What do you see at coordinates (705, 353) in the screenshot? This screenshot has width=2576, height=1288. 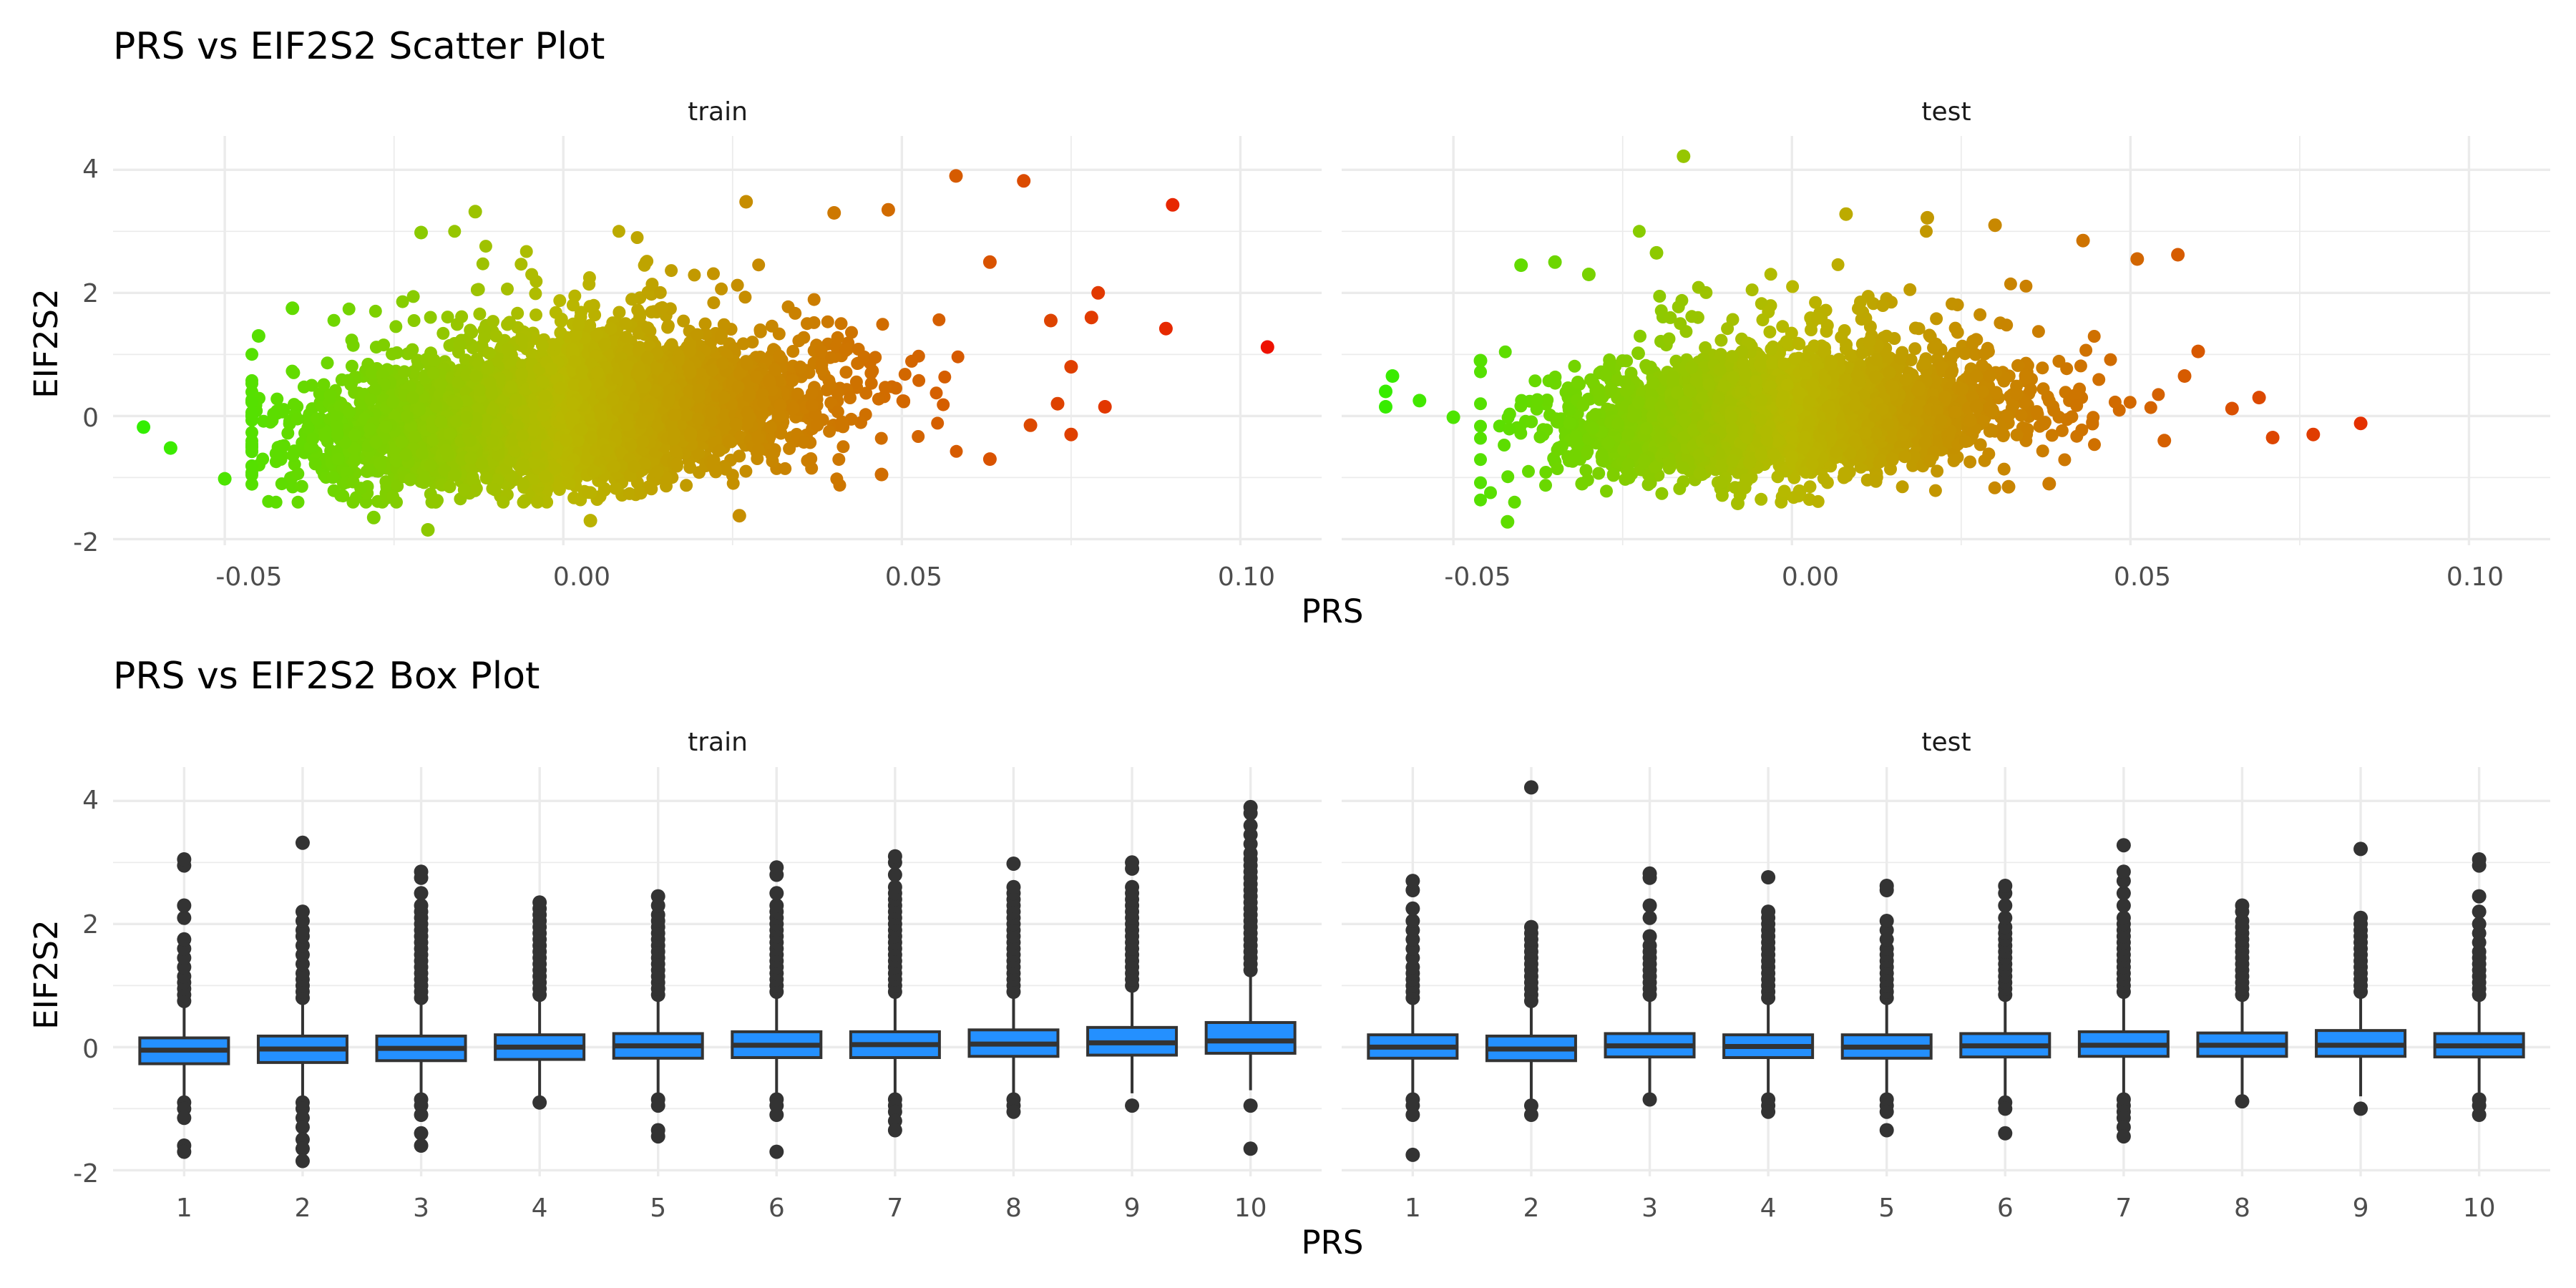 I see `scatter-train-points` at bounding box center [705, 353].